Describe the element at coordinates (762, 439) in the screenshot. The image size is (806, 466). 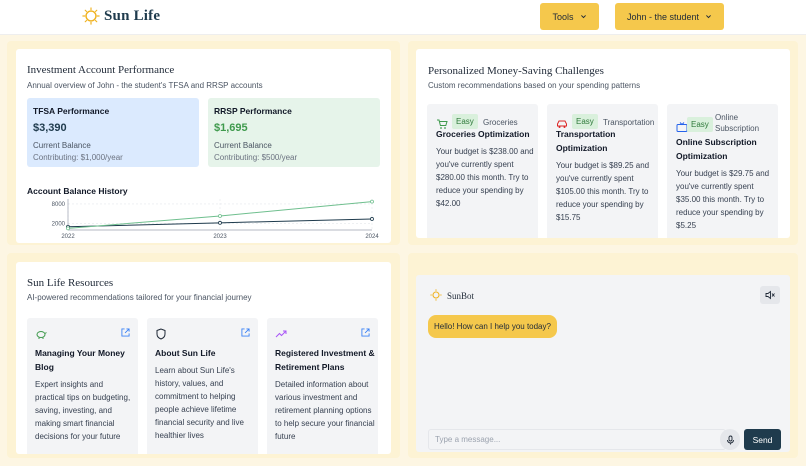
I see `send-button: Send` at that location.